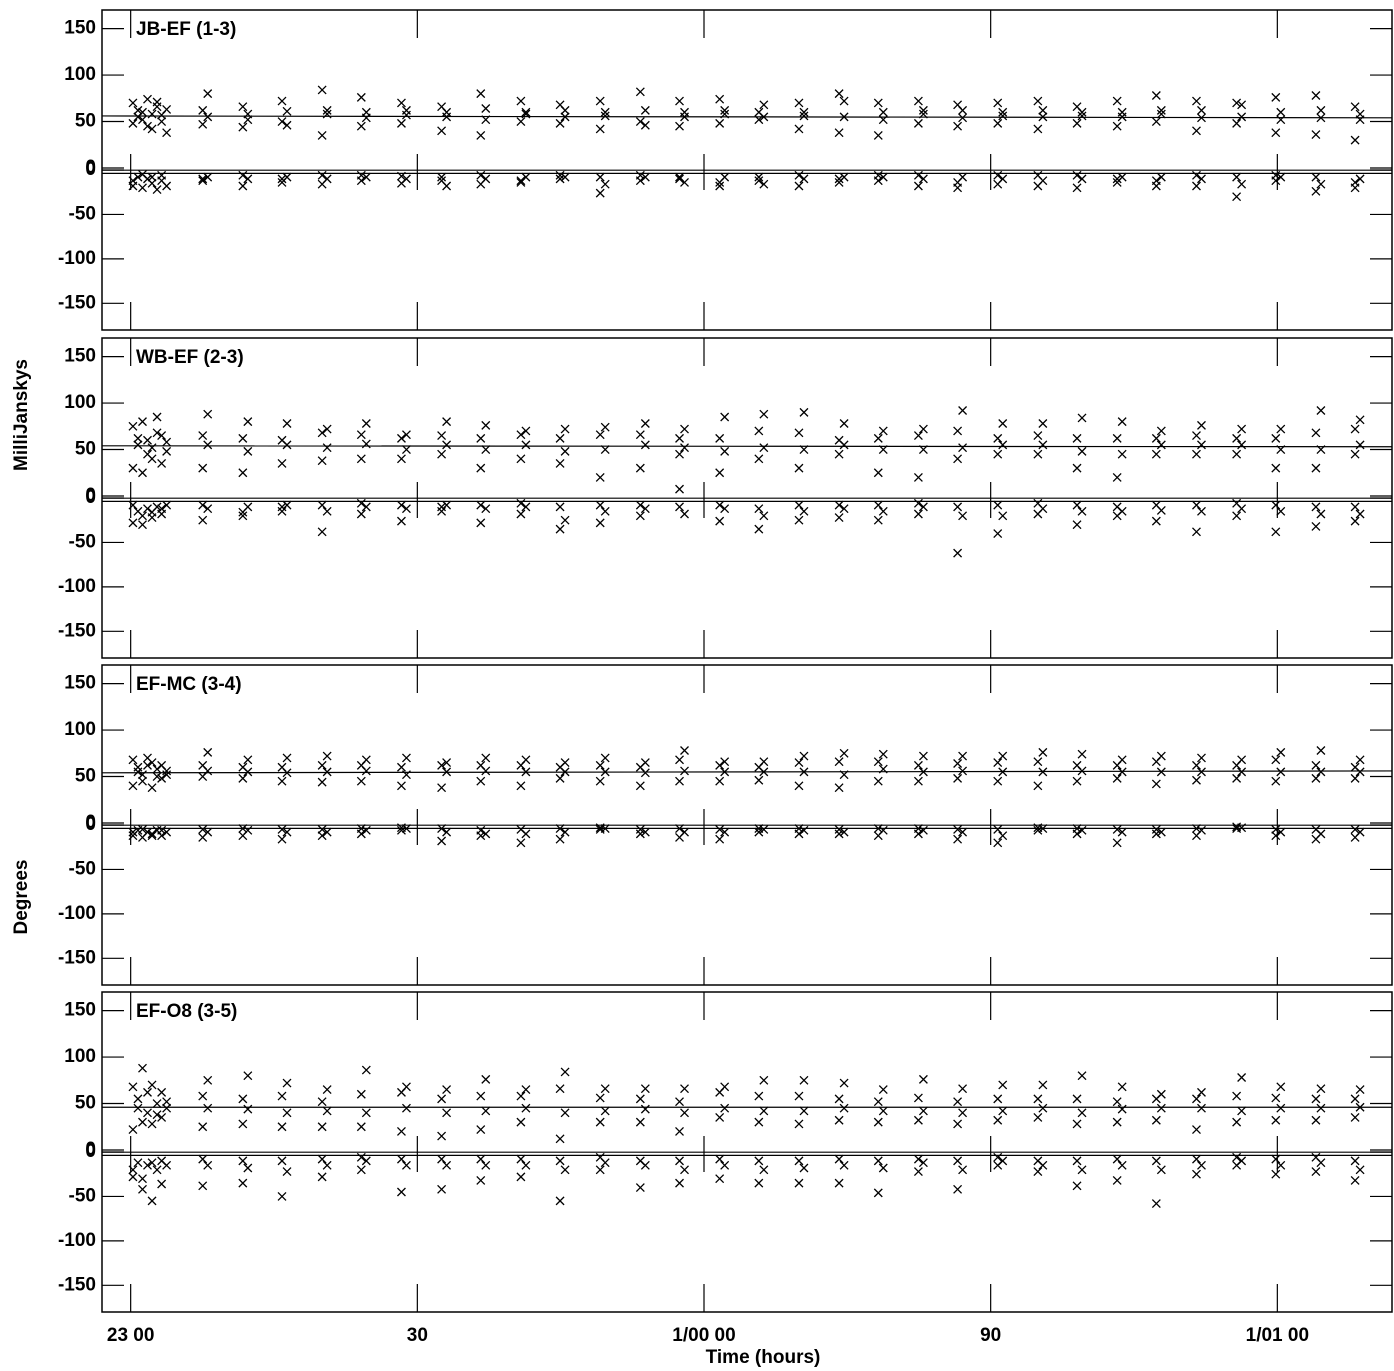  I want to click on x-tick-label: 23 00, so click(131, 1335).